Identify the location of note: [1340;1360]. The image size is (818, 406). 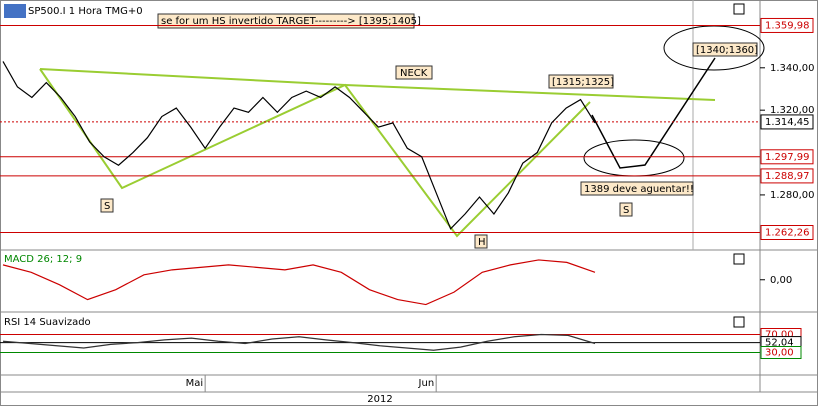
(727, 50).